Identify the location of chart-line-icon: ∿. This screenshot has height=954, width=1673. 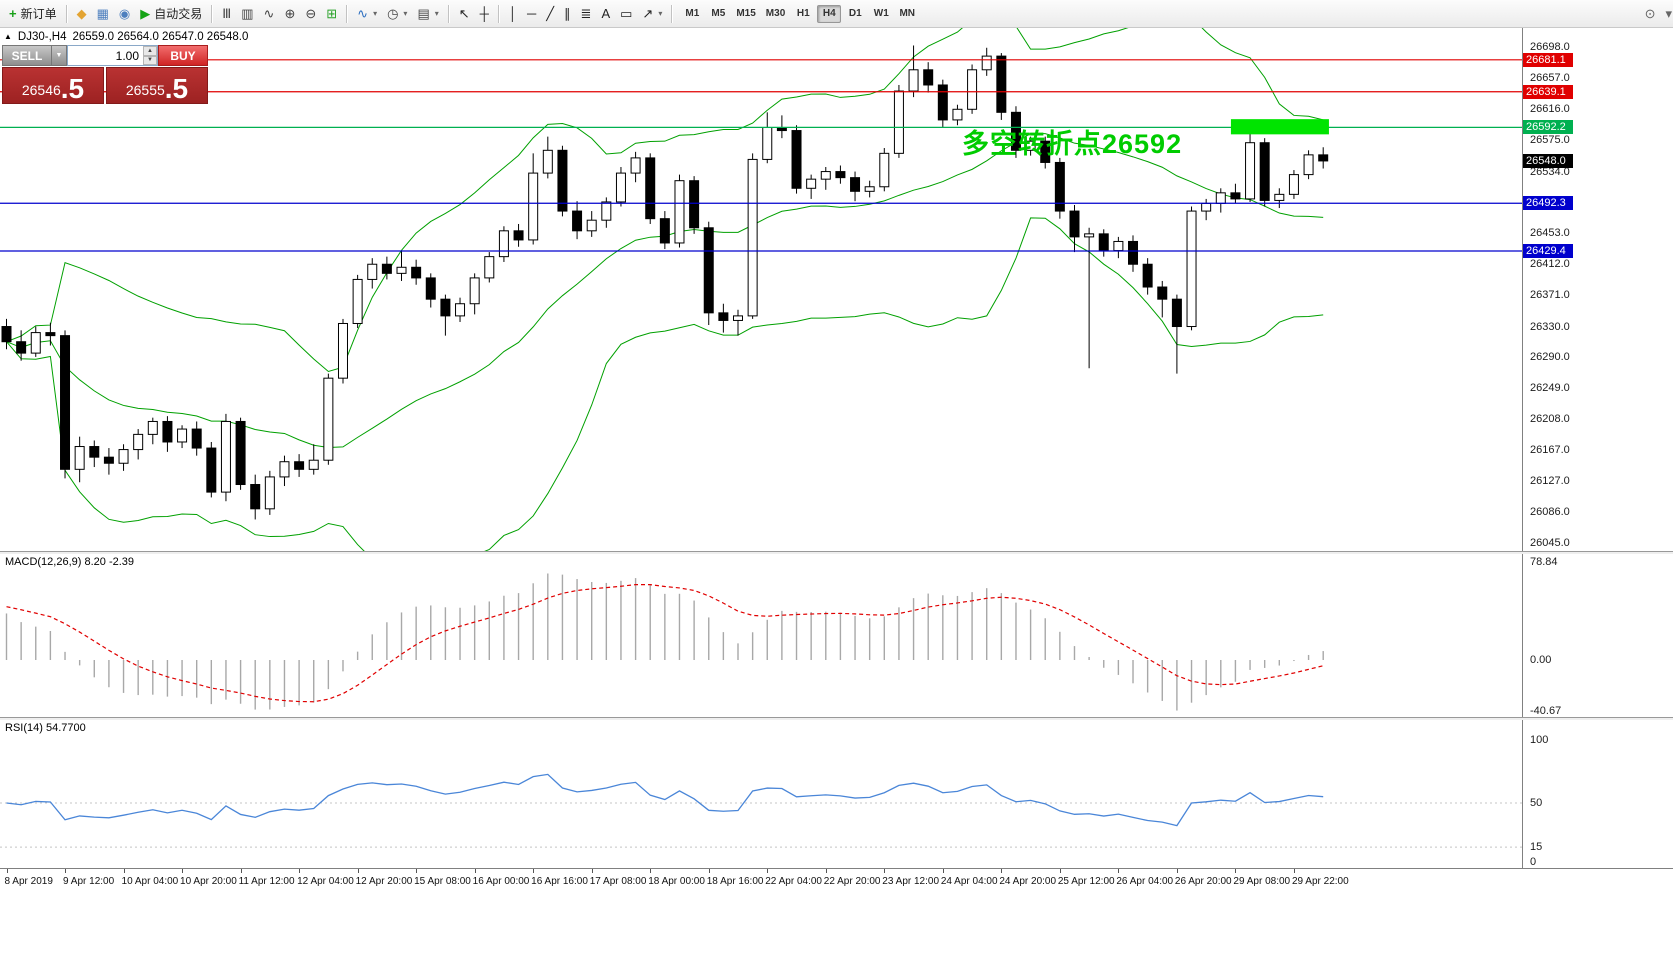
(269, 14).